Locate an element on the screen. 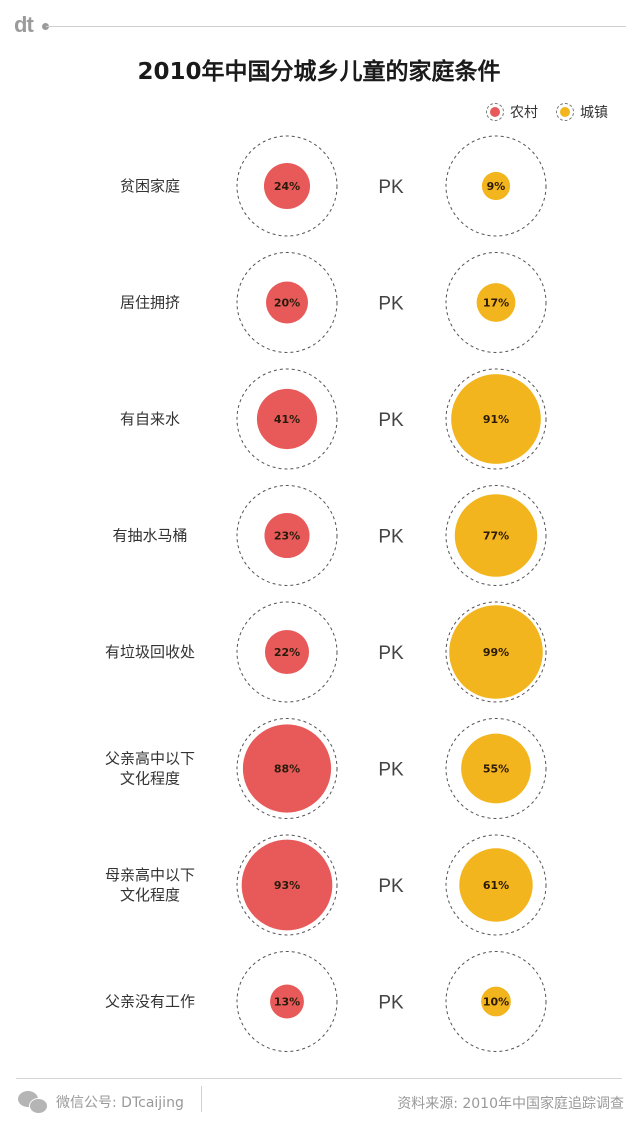  rural-value-label: 24% is located at coordinates (287, 186).